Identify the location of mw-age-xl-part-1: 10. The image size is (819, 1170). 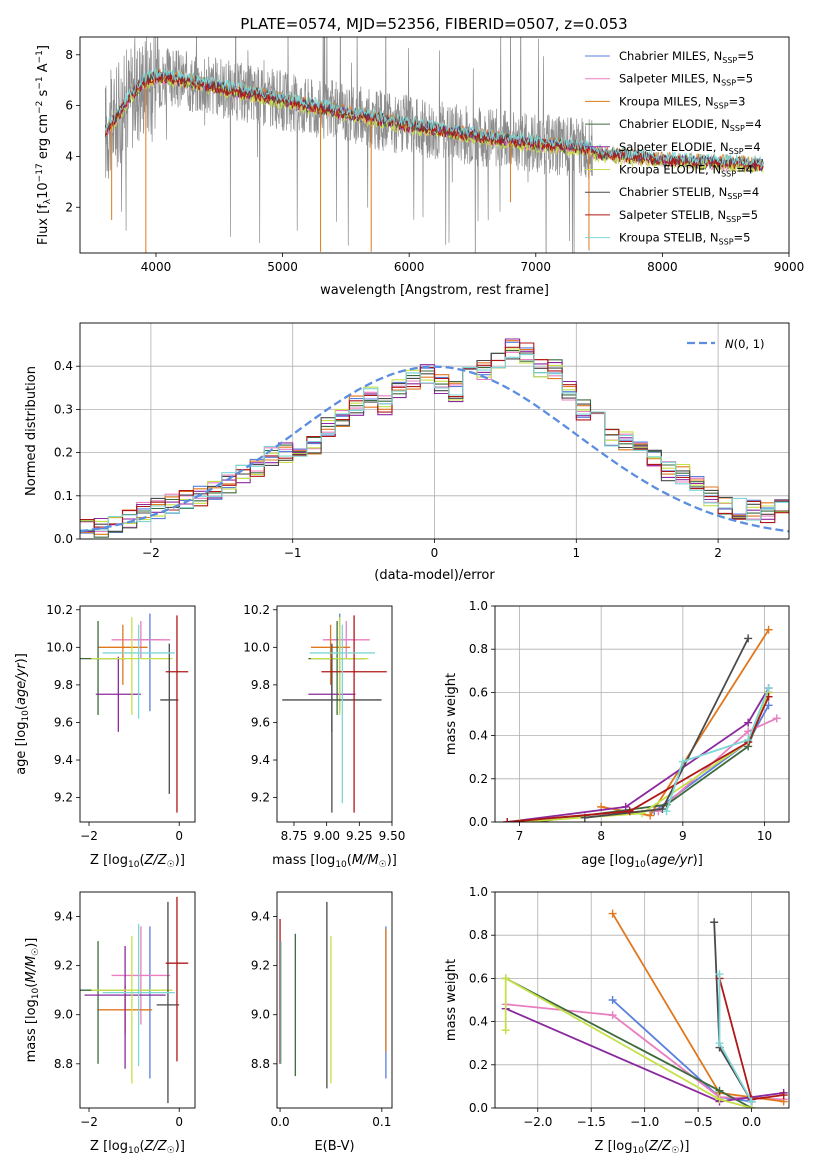
(640, 865).